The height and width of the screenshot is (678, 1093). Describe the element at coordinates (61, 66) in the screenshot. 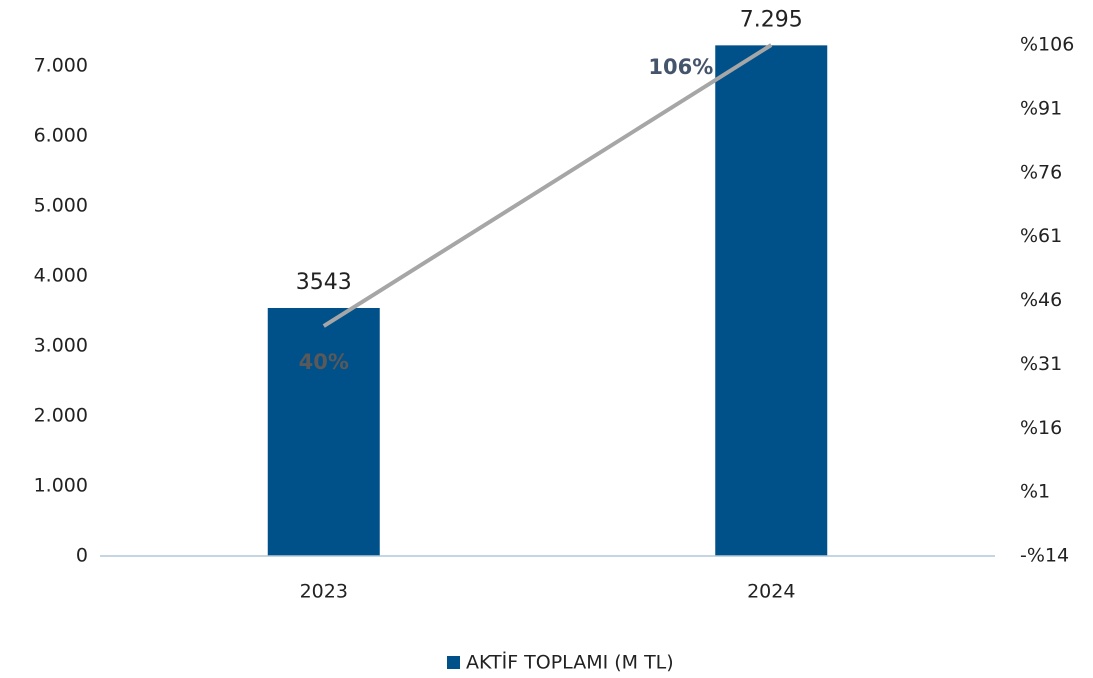

I see `y-tick-label: 7.000` at that location.